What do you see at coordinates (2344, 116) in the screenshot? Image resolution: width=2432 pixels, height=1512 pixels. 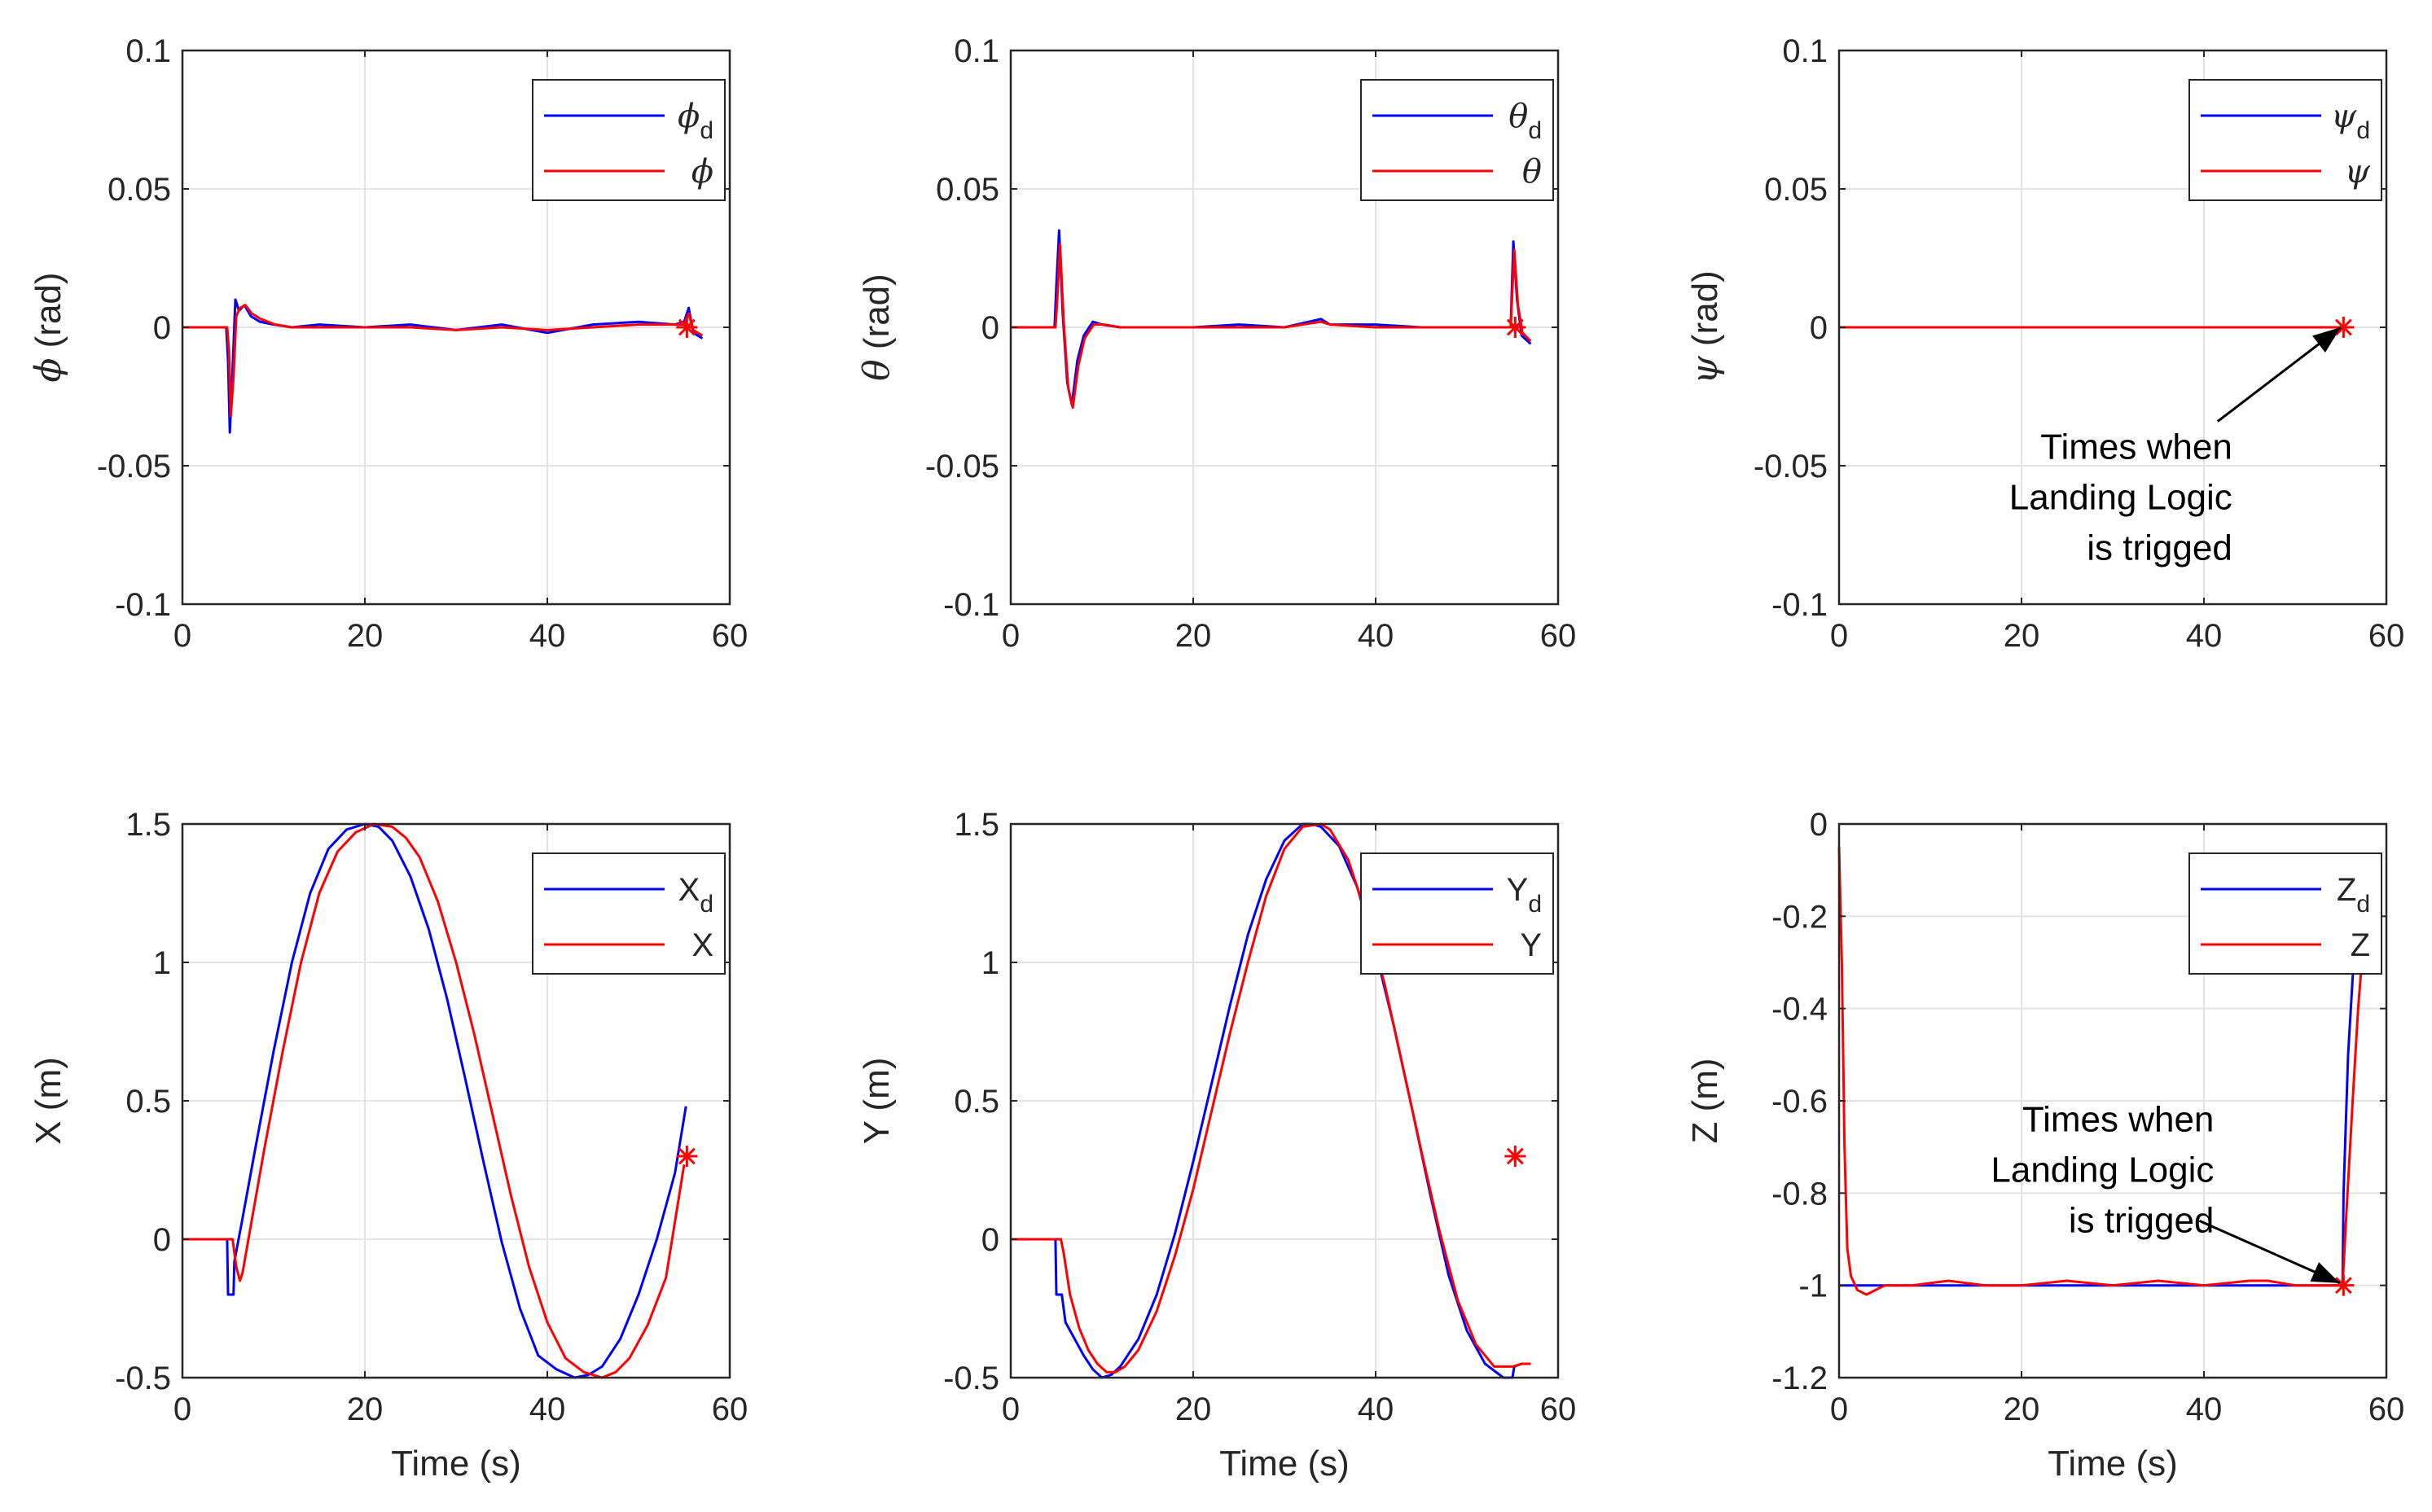 I see `legend-symbol: ψ` at bounding box center [2344, 116].